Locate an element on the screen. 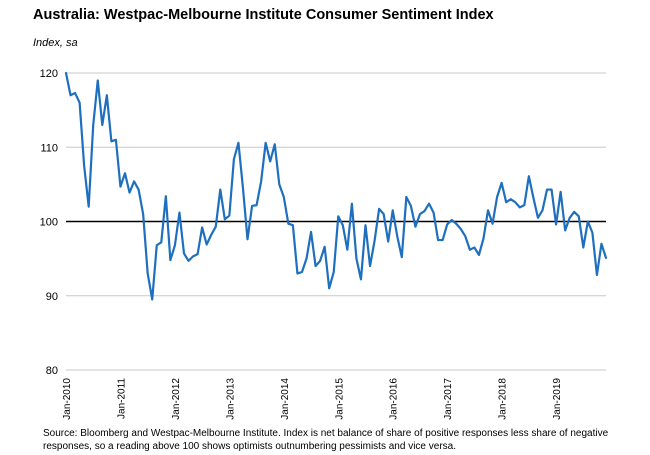 Image resolution: width=650 pixels, height=455 pixels. x-tick-label: Jan-2019 is located at coordinates (557, 399).